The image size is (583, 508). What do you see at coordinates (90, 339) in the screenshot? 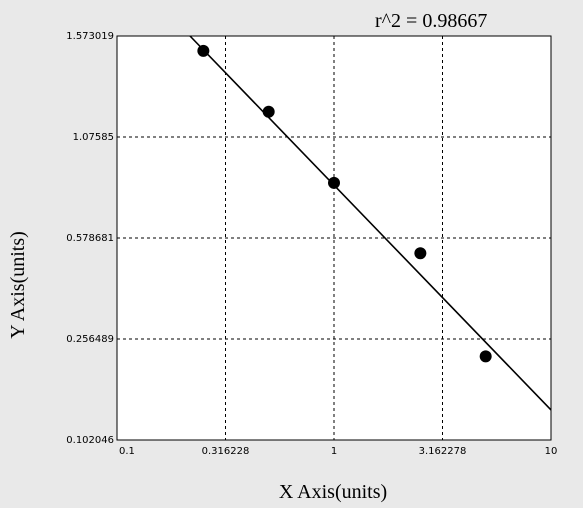
I see `y-tick-label: 0.256489` at bounding box center [90, 339].